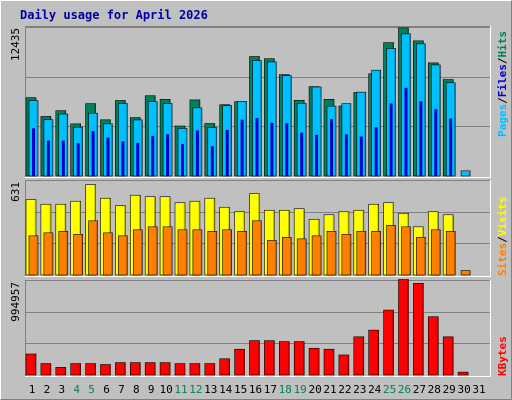 This screenshot has width=512, height=400. I want to click on x-tick-label-day-4: 4, so click(76, 389).